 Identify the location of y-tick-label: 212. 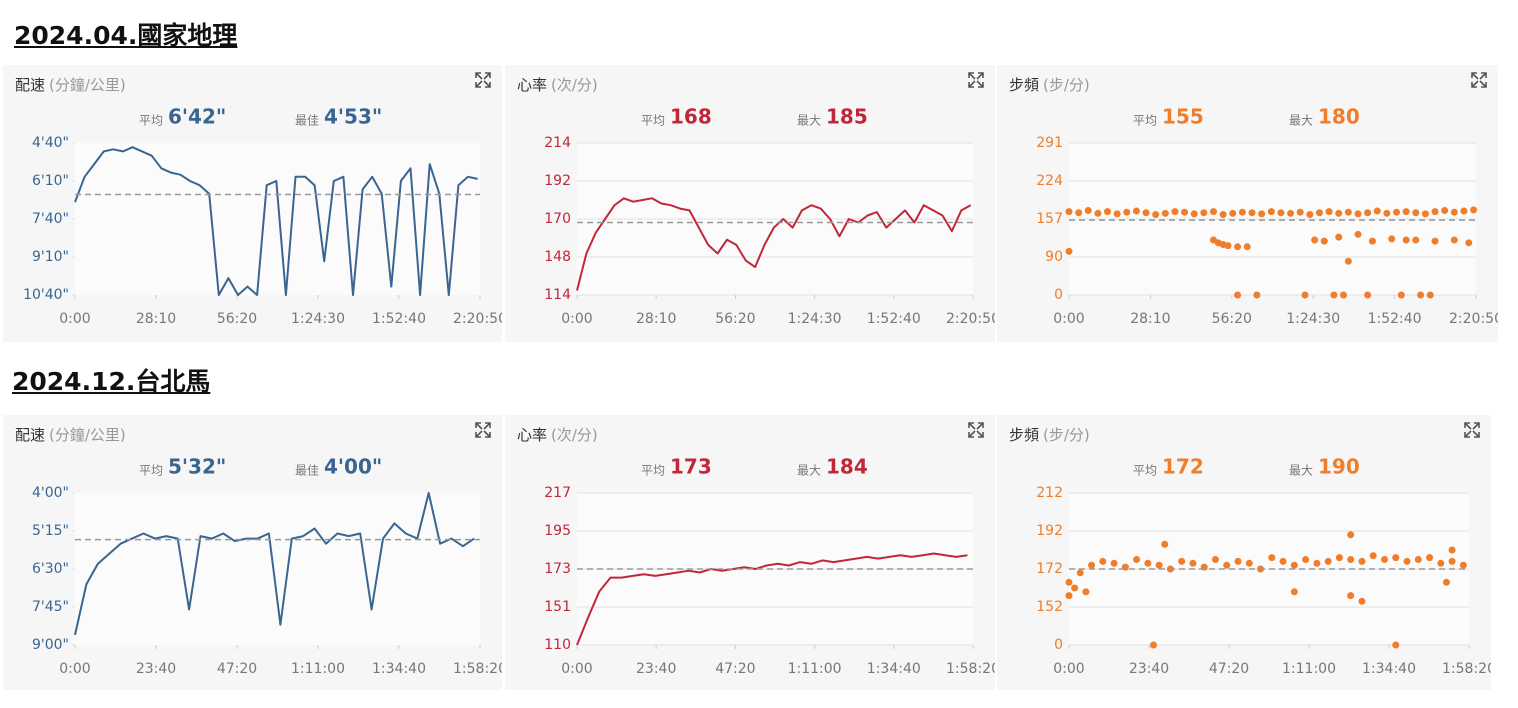
(1049, 493).